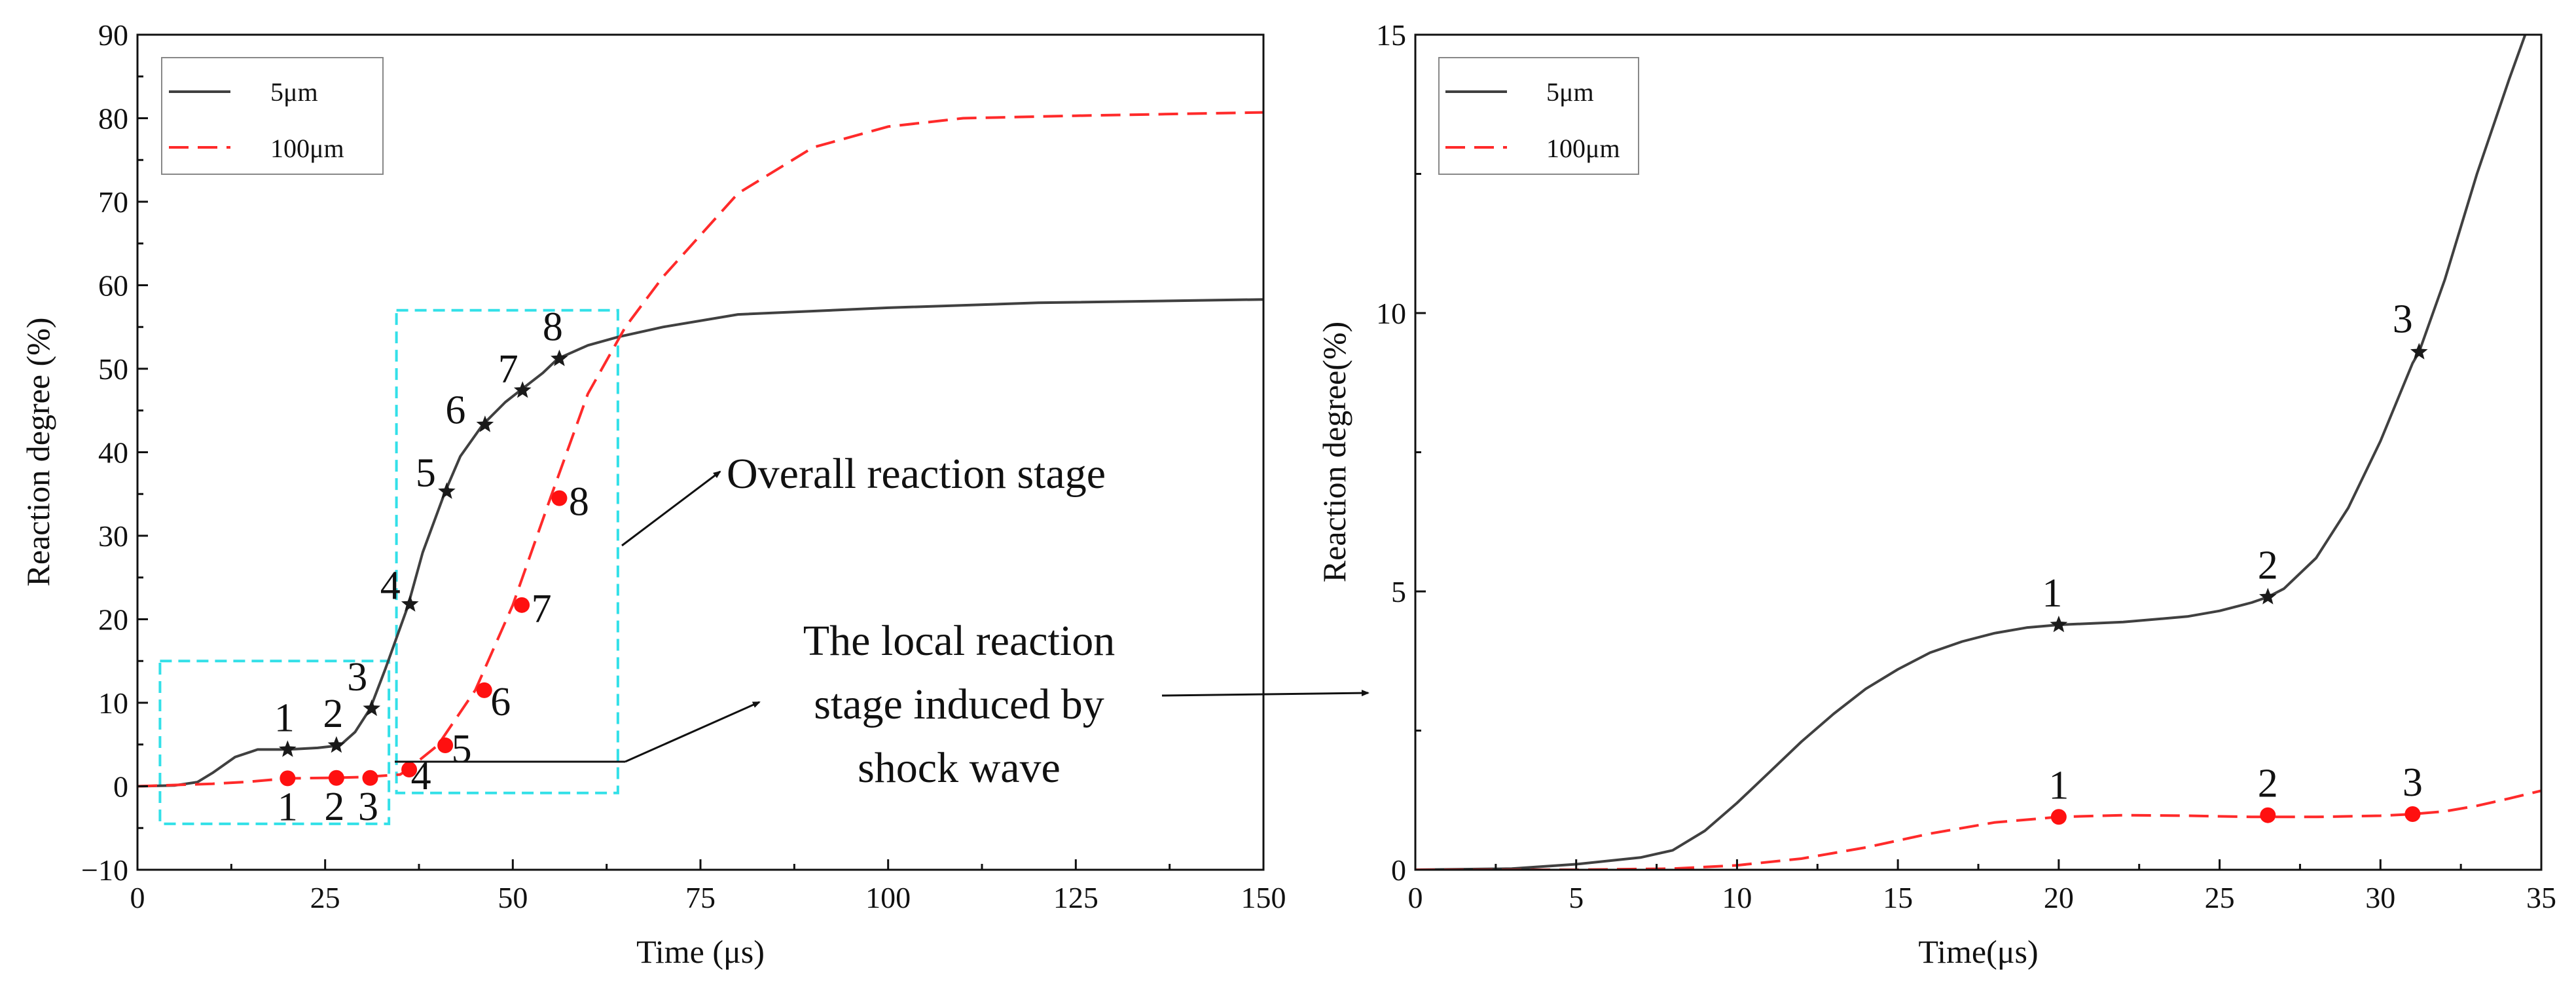  I want to click on right-x-tick-label: 35, so click(2541, 898).